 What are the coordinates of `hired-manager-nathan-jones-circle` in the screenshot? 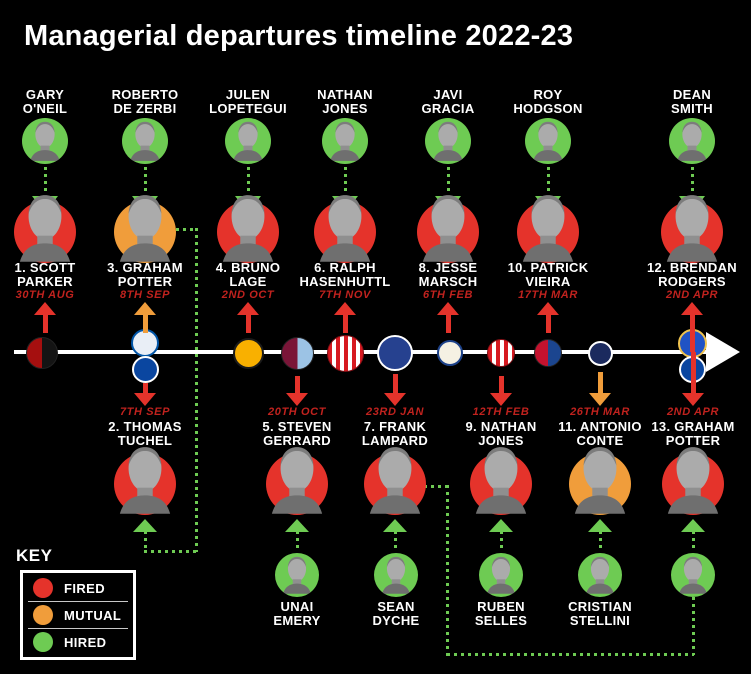 It's located at (345, 141).